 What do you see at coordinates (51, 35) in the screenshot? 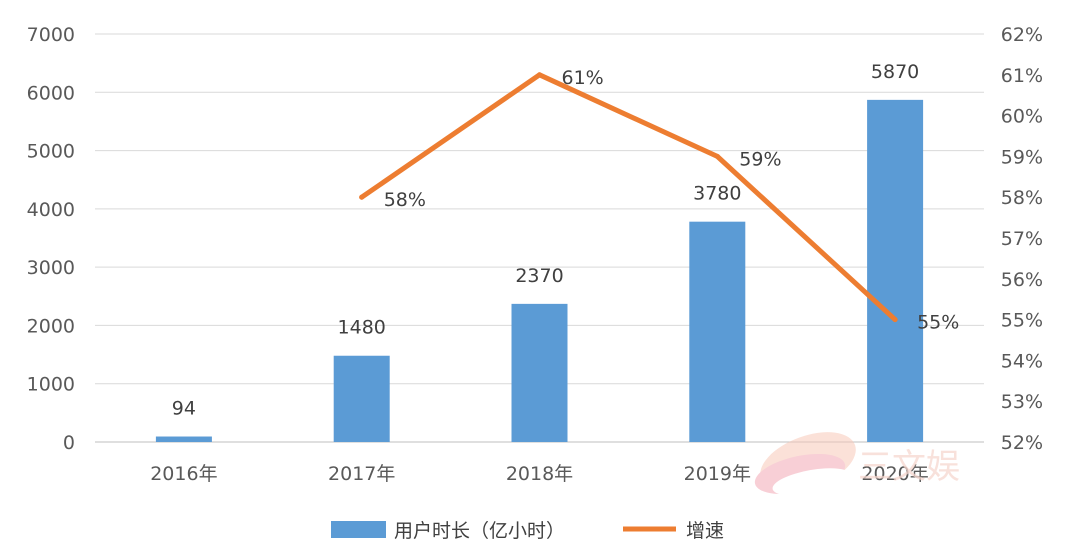
I see `left-axis-tick-label: 7000` at bounding box center [51, 35].